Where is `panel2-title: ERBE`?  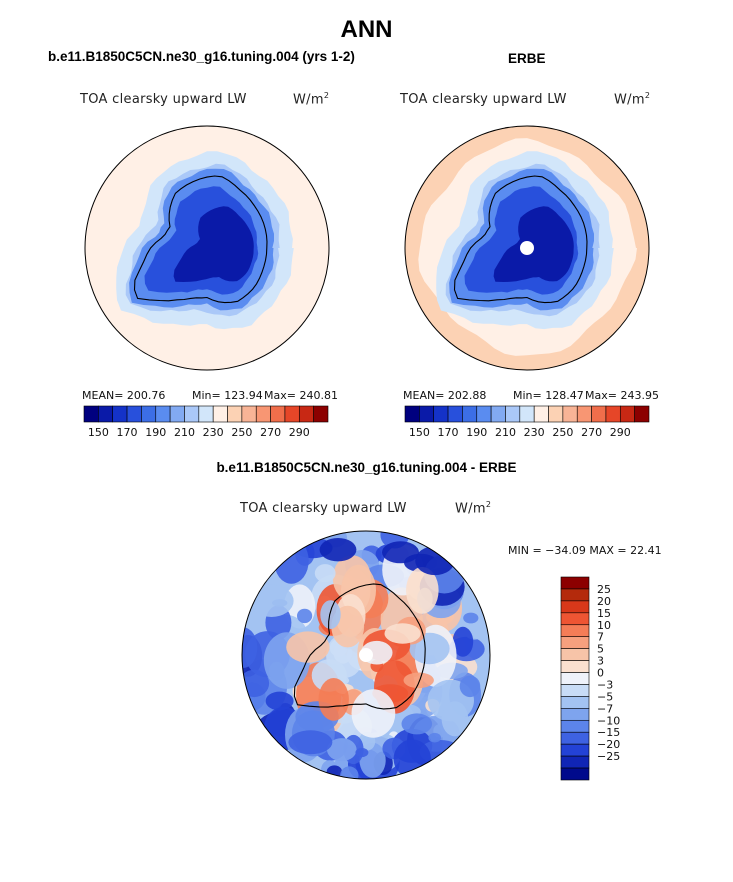 panel2-title: ERBE is located at coordinates (527, 58).